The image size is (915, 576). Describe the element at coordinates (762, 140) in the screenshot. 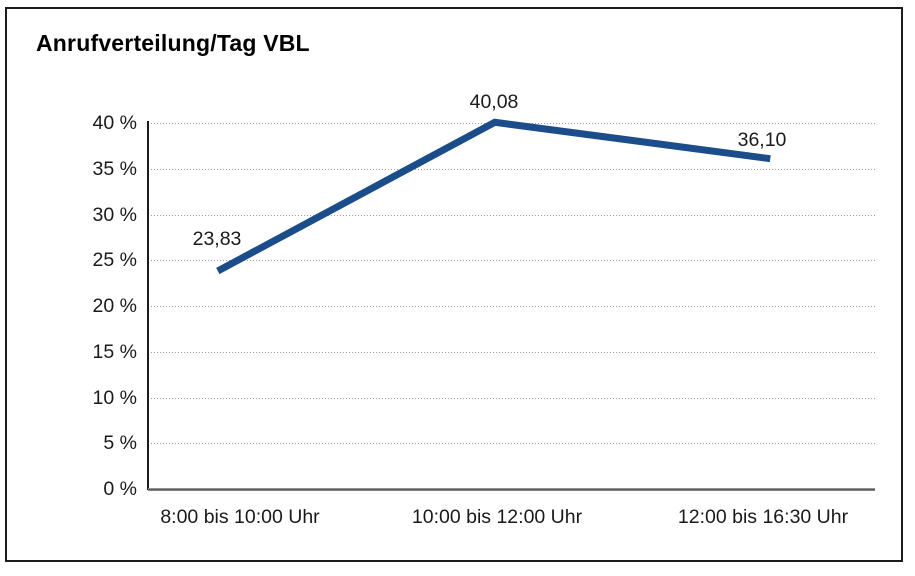

I see `data-point-label: 36,10` at that location.